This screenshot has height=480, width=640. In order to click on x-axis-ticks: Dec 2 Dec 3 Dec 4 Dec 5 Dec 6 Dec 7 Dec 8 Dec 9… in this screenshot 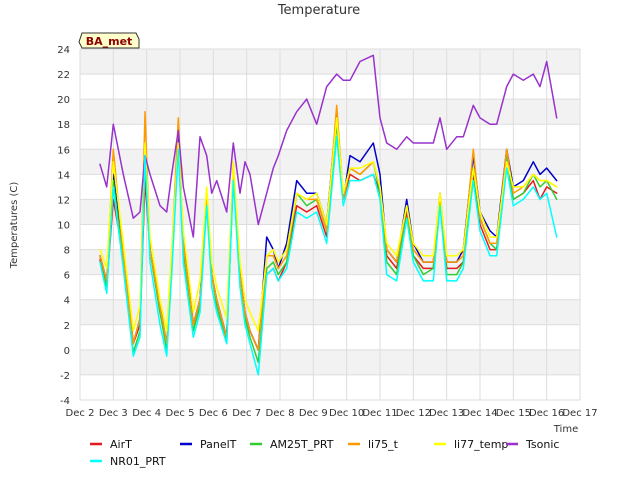, I will do `click(332, 413)`.